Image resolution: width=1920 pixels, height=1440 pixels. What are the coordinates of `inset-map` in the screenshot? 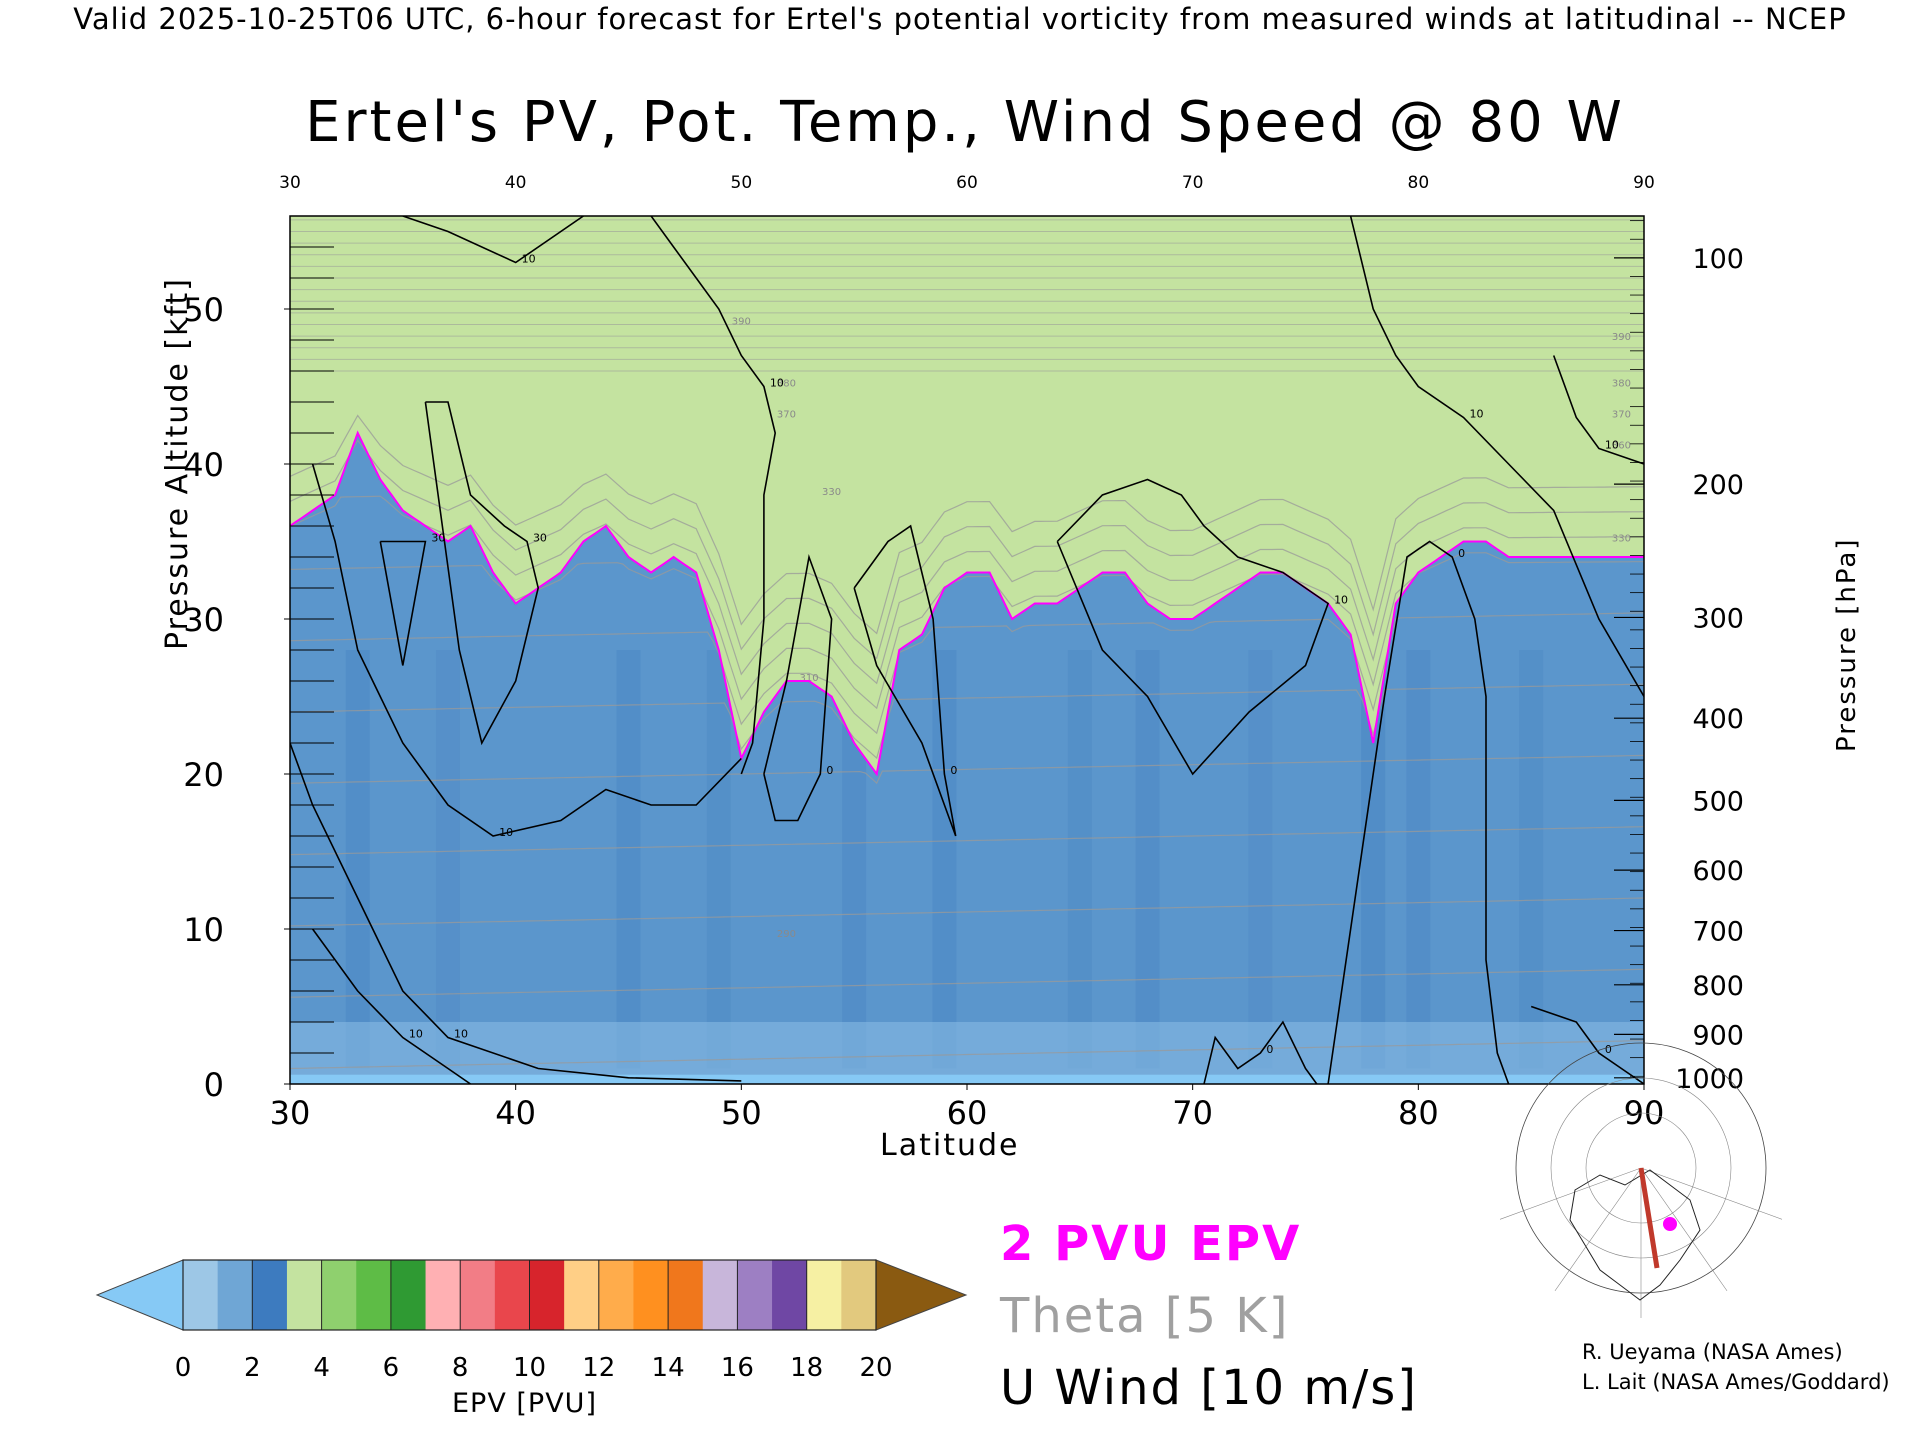 It's located at (1641, 1180).